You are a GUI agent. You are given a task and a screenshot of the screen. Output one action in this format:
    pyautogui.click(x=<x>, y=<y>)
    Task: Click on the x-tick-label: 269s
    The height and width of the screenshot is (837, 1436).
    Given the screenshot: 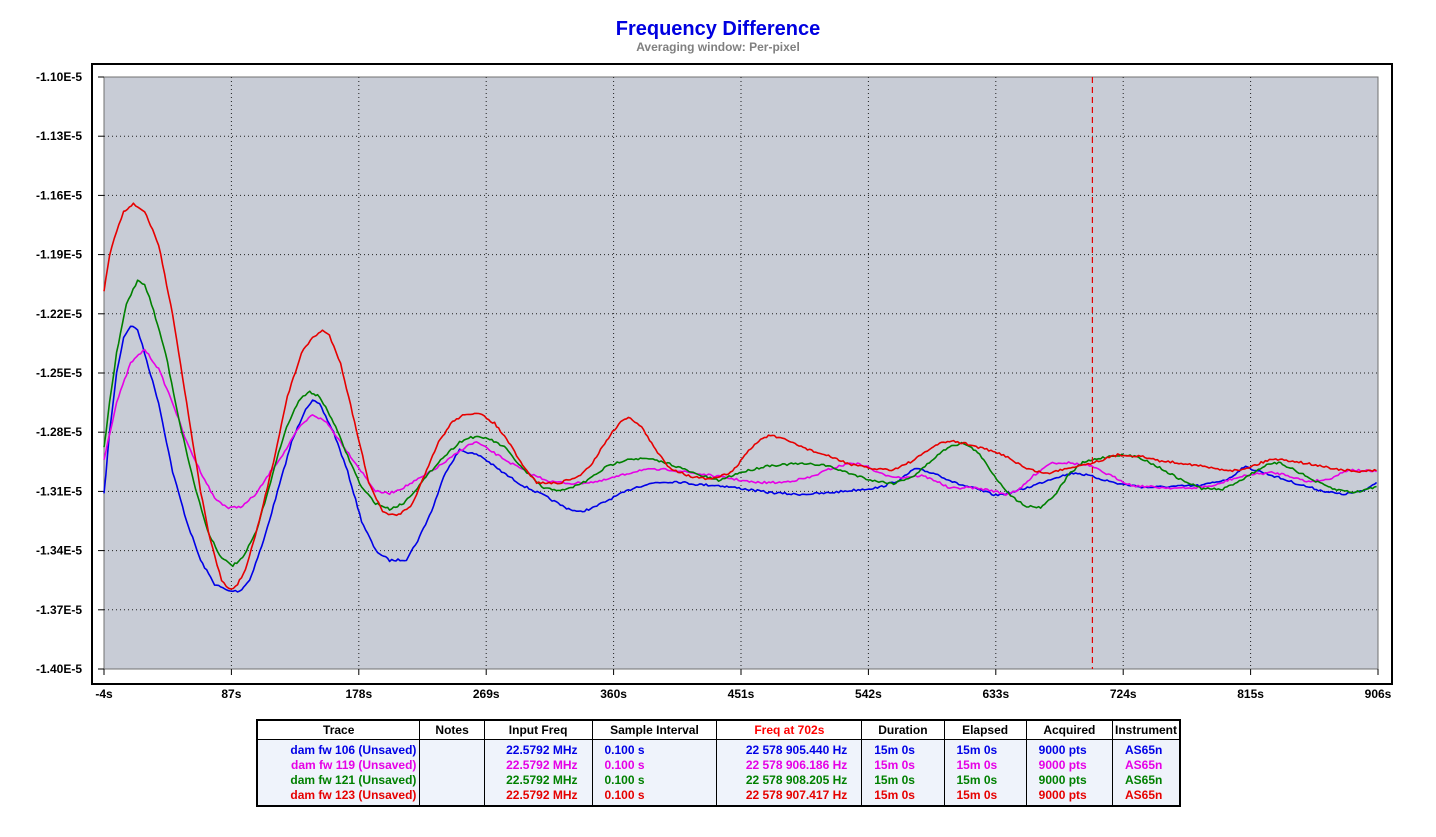 What is the action you would take?
    pyautogui.click(x=486, y=694)
    